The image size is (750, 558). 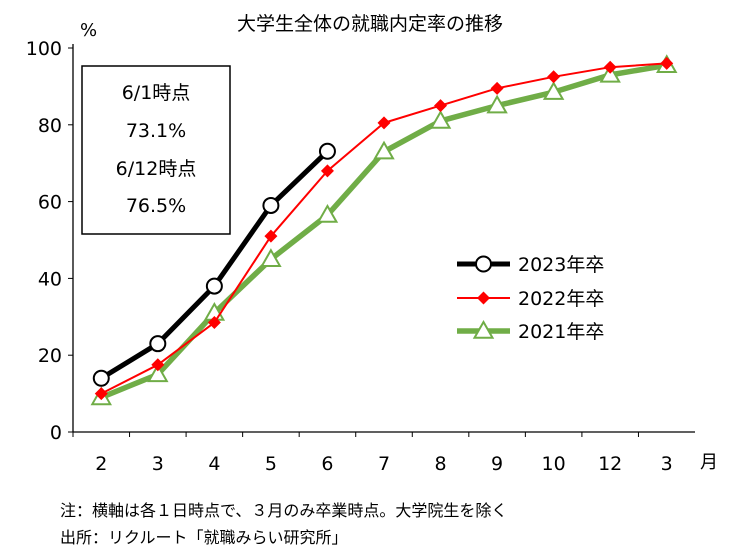 I want to click on x-tick-label: 2, so click(x=101, y=464).